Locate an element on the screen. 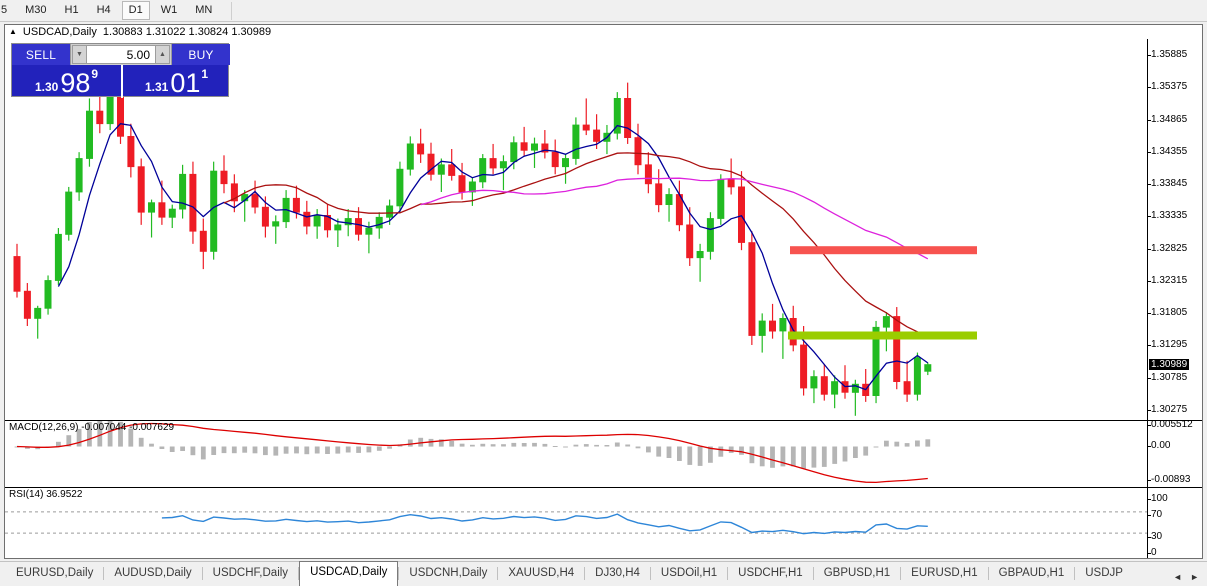 The width and height of the screenshot is (1207, 586). buy-pips: 01 is located at coordinates (185, 83).